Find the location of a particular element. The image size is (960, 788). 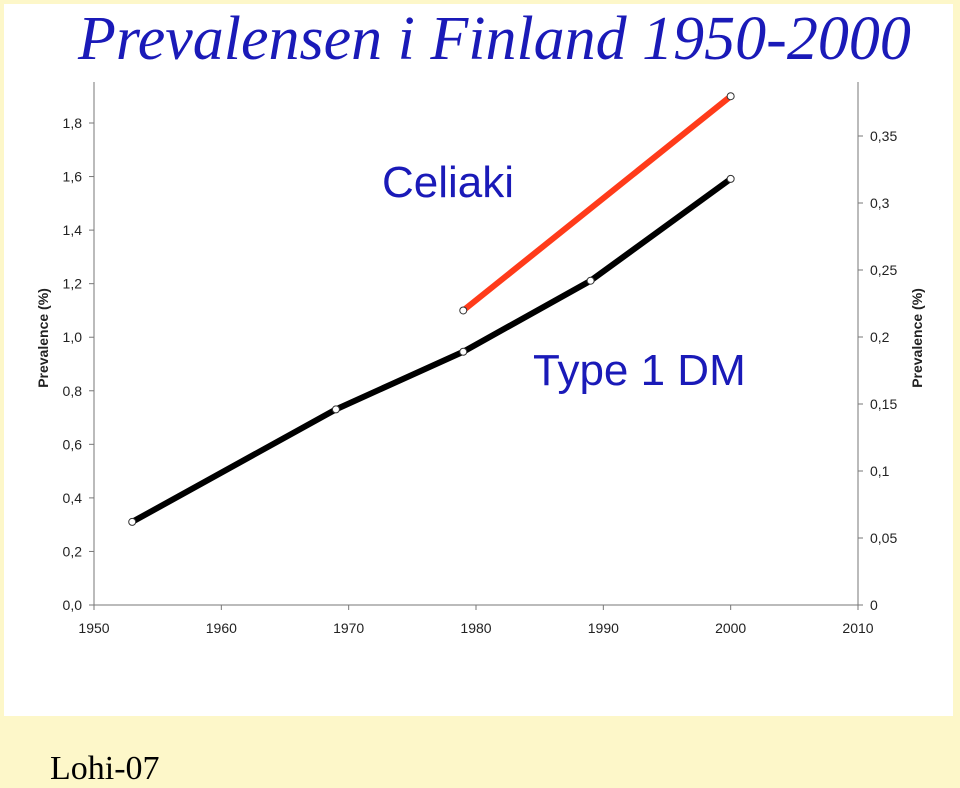

series-label-celiaki: Celiaki is located at coordinates (448, 182).